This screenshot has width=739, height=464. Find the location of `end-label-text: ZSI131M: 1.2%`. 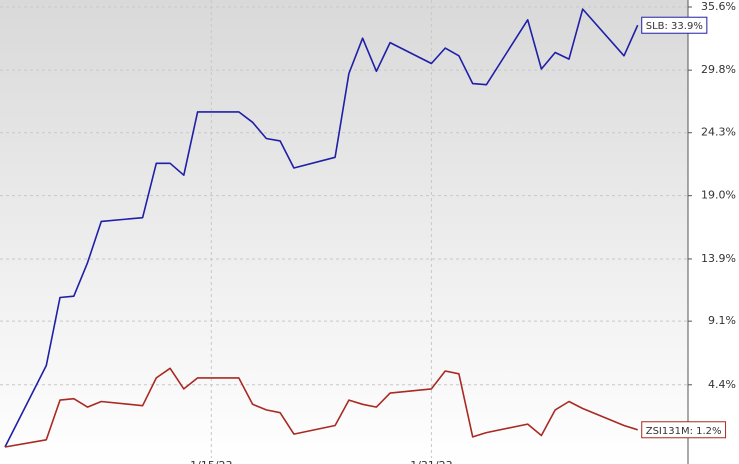

end-label-text: ZSI131M: 1.2% is located at coordinates (684, 431).